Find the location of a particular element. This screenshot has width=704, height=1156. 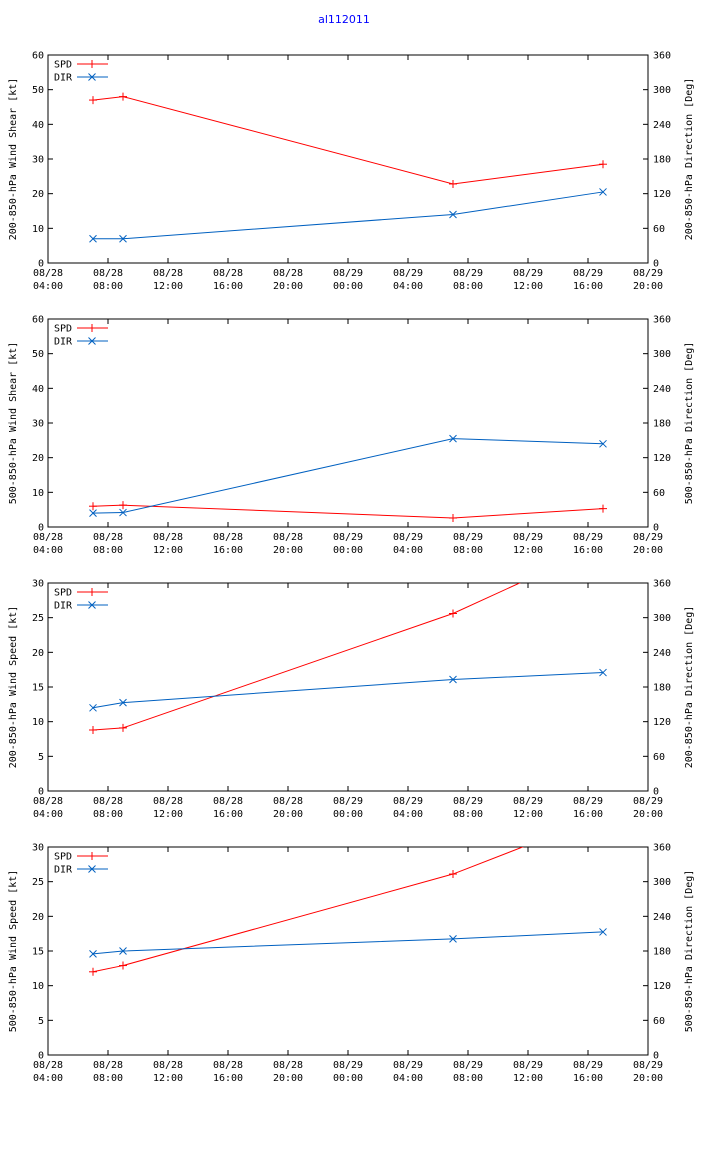

y-tick-label: 30 is located at coordinates (38, 160).